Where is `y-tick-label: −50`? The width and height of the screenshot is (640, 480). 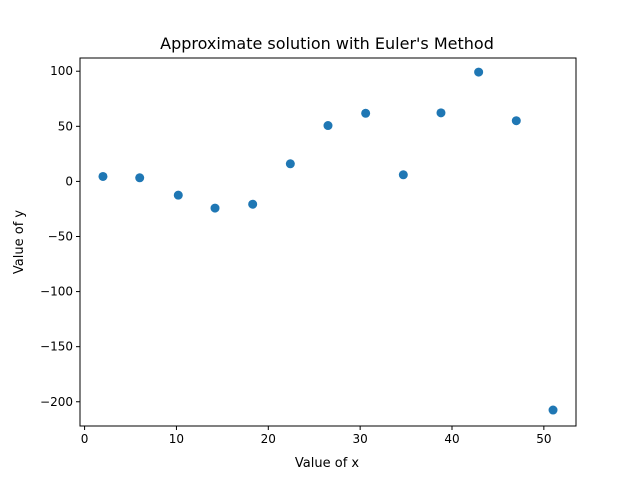 y-tick-label: −50 is located at coordinates (60, 236).